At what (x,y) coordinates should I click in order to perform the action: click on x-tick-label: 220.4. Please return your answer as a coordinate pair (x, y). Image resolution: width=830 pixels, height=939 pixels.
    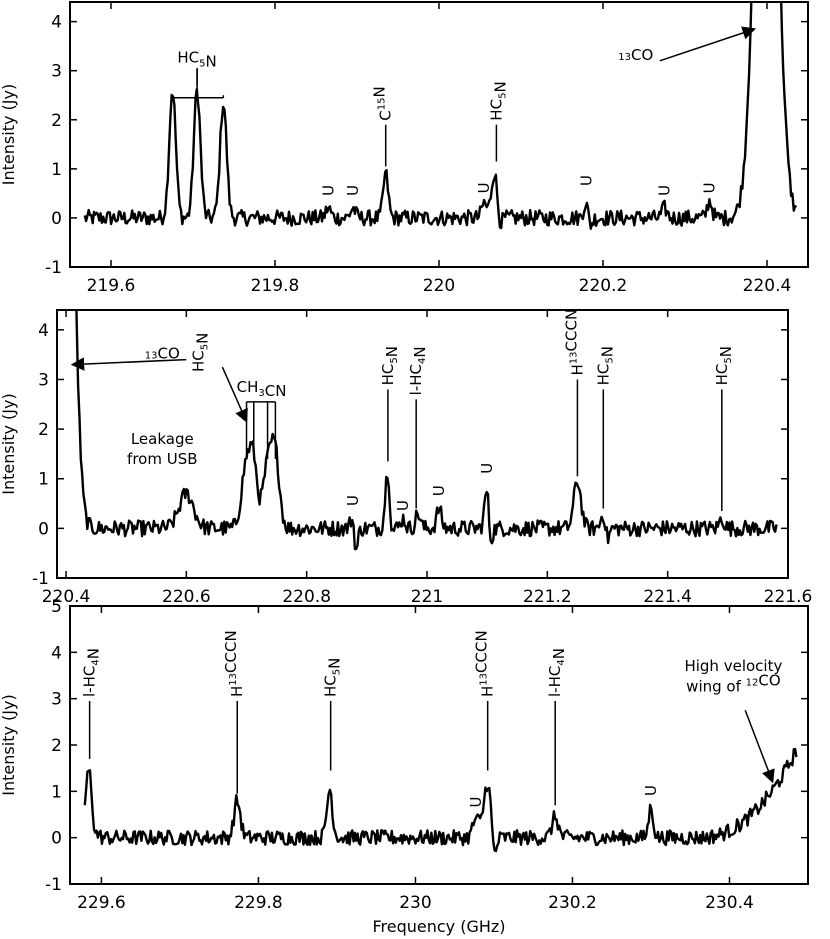
    Looking at the image, I should click on (767, 286).